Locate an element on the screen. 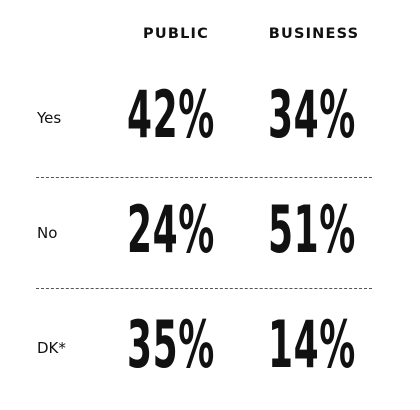 This screenshot has height=410, width=420. value-no-business: 51% is located at coordinates (312, 229).